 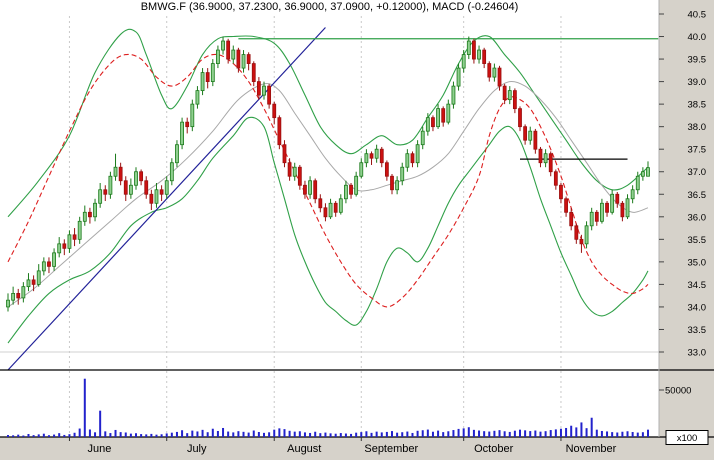 What do you see at coordinates (328, 407) in the screenshot?
I see `volume-bars-layer` at bounding box center [328, 407].